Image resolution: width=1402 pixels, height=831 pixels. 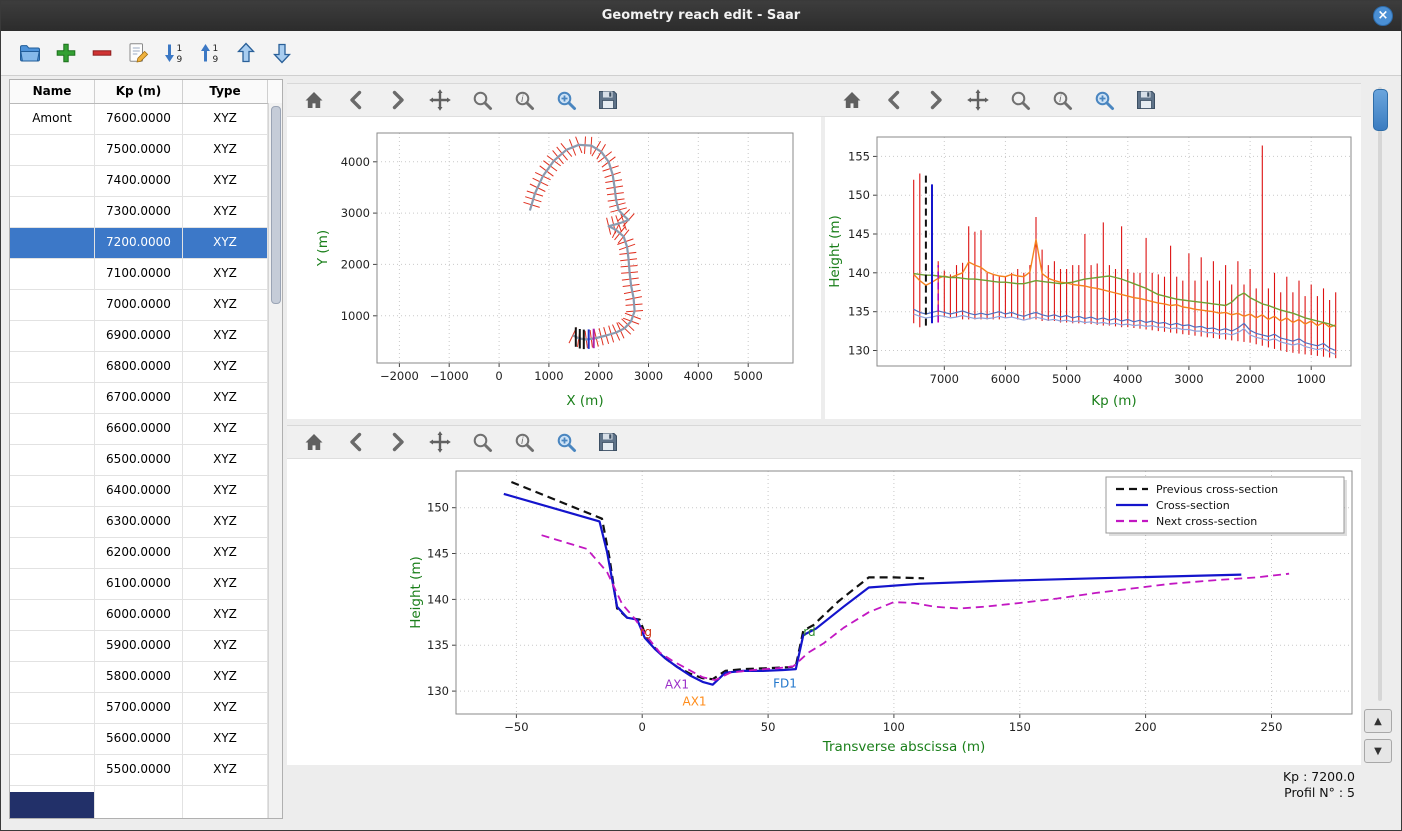 What do you see at coordinates (282, 53) in the screenshot?
I see `move-down-button` at bounding box center [282, 53].